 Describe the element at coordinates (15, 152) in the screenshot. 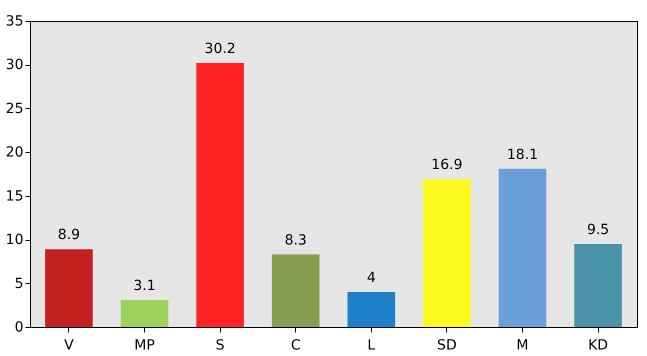

I see `y-tick-label: 20` at that location.